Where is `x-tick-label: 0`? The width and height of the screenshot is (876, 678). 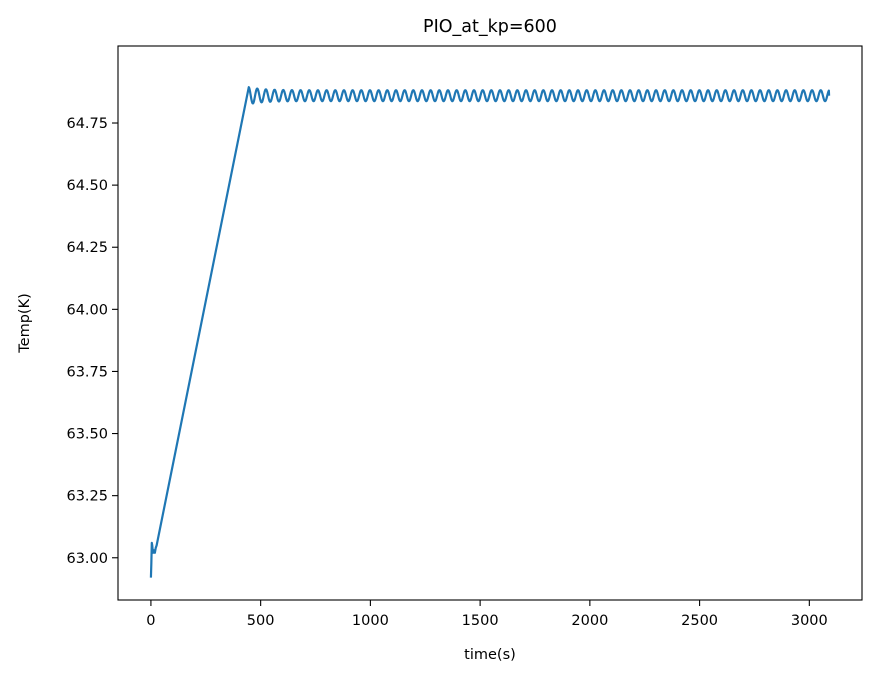
x-tick-label: 0 is located at coordinates (150, 621).